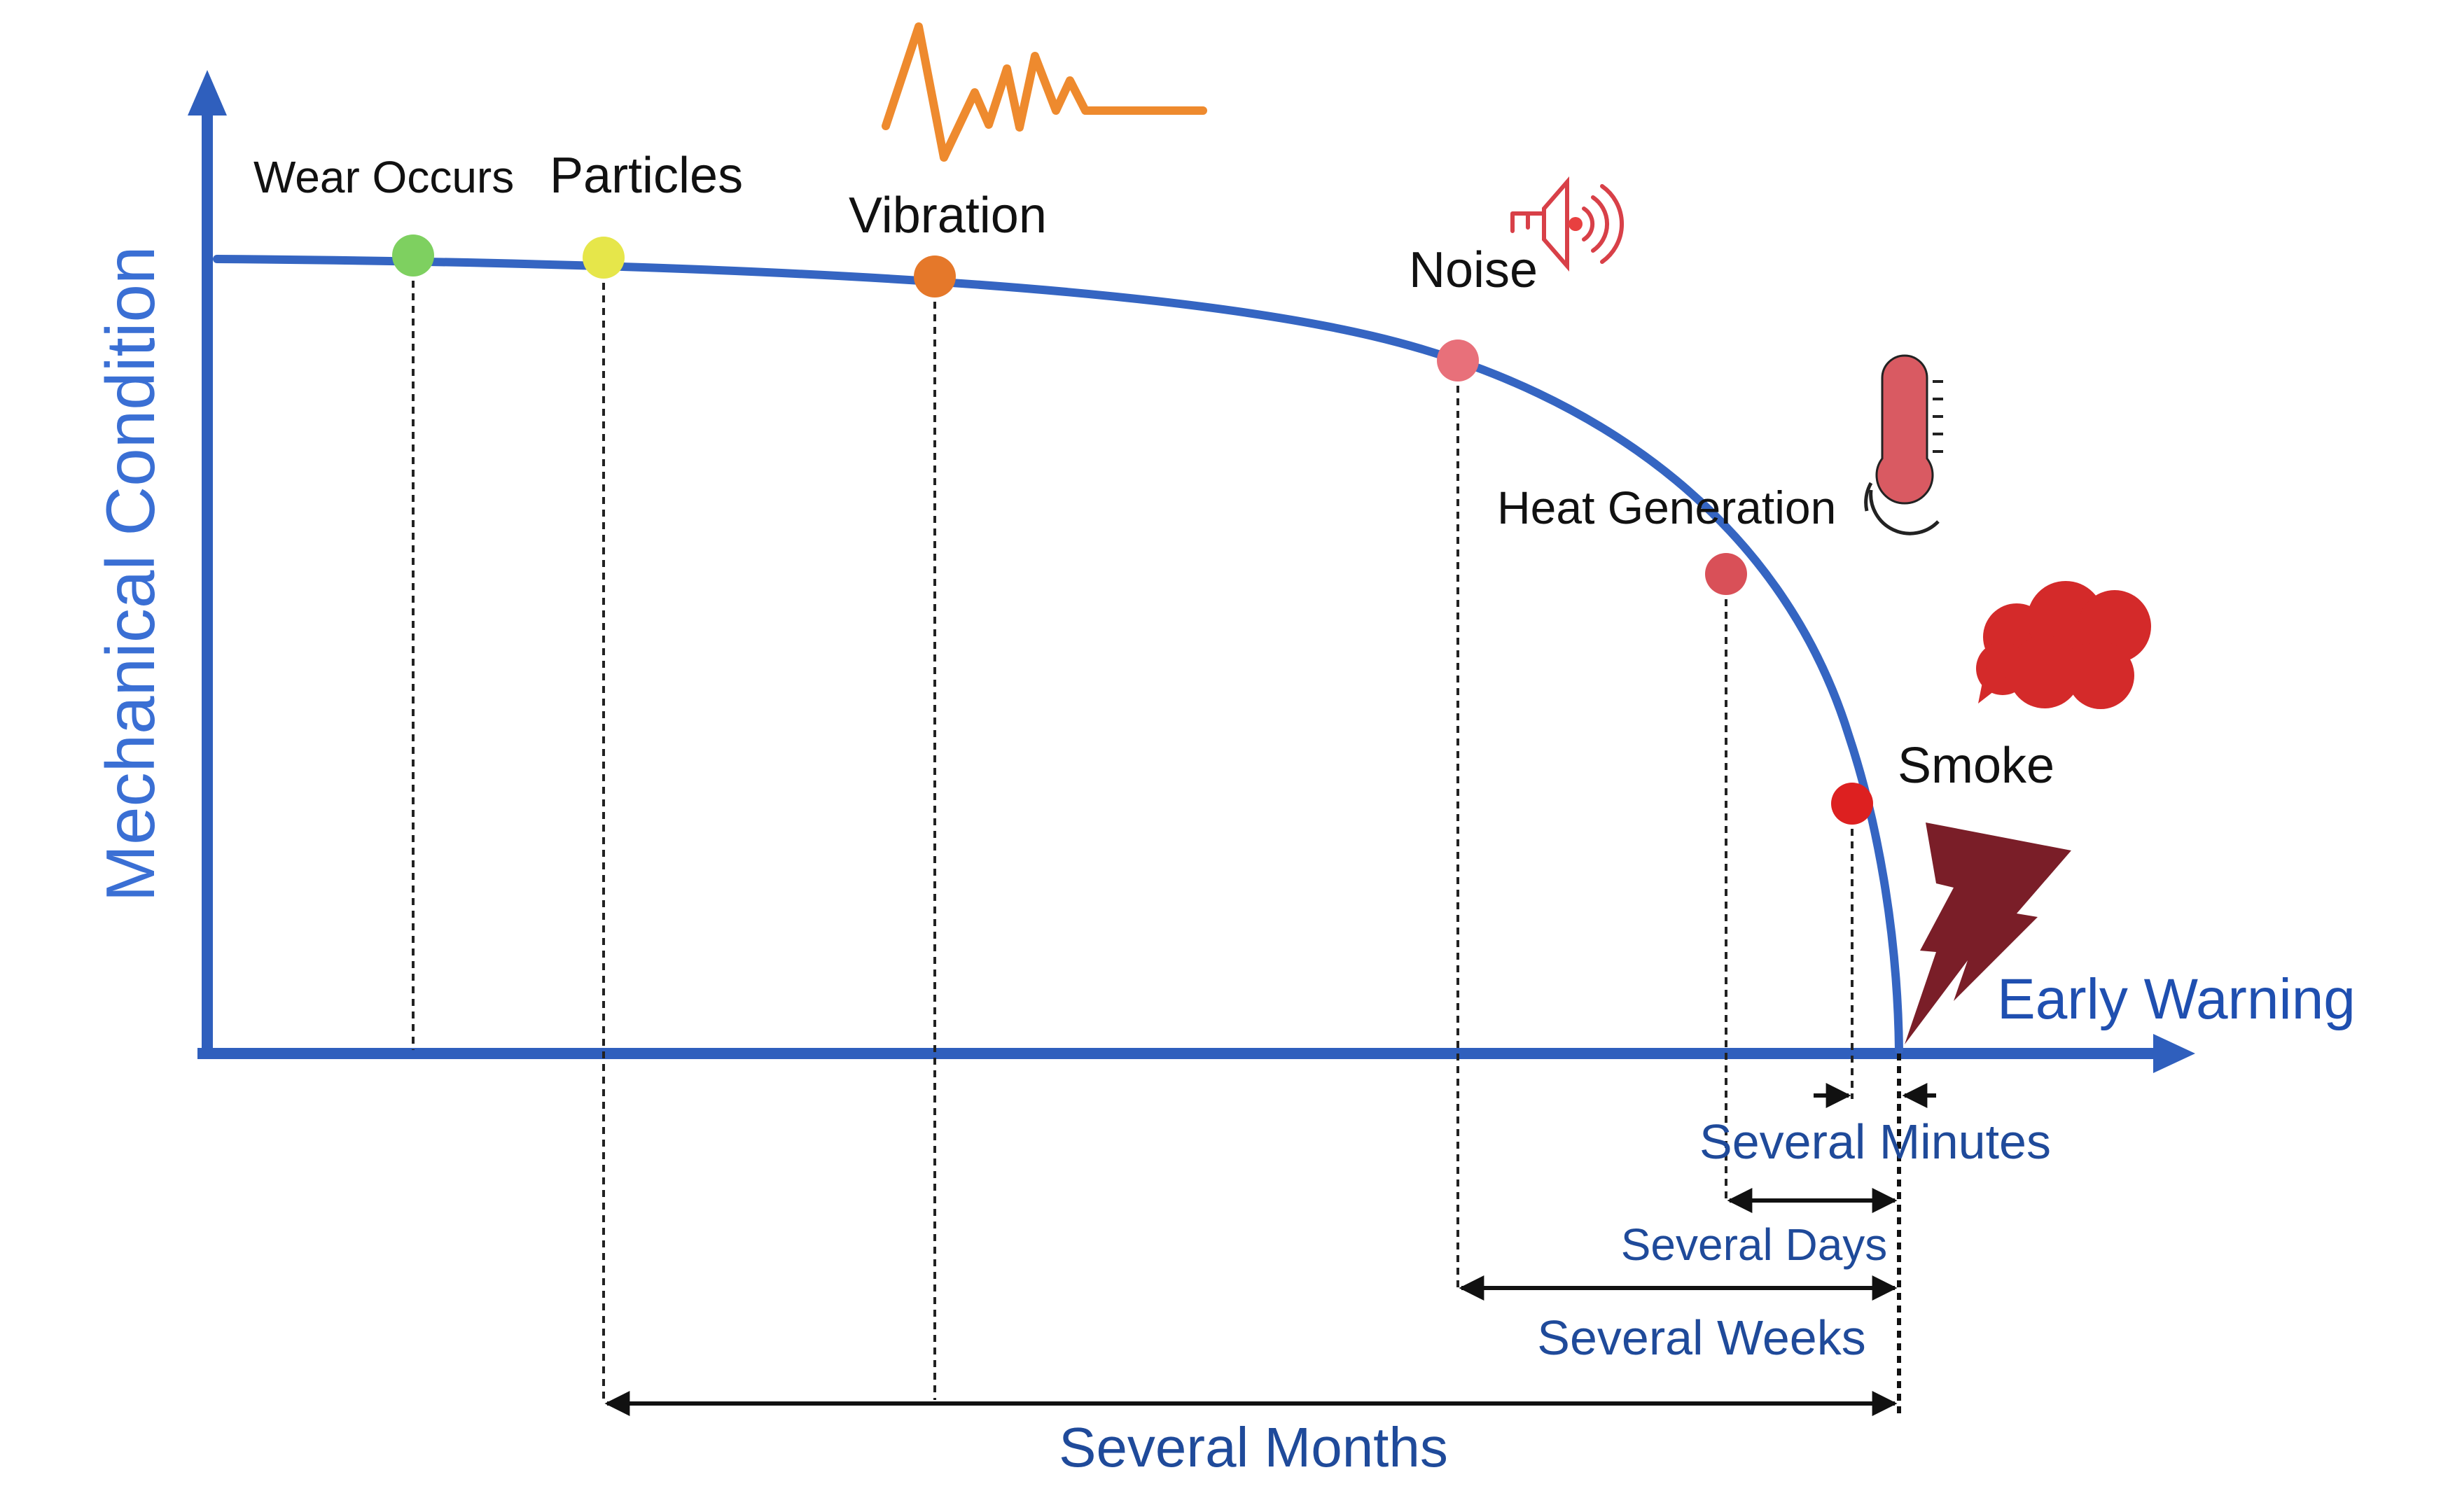 This screenshot has height=1512, width=2441. I want to click on label-vibration: Vibration, so click(948, 216).